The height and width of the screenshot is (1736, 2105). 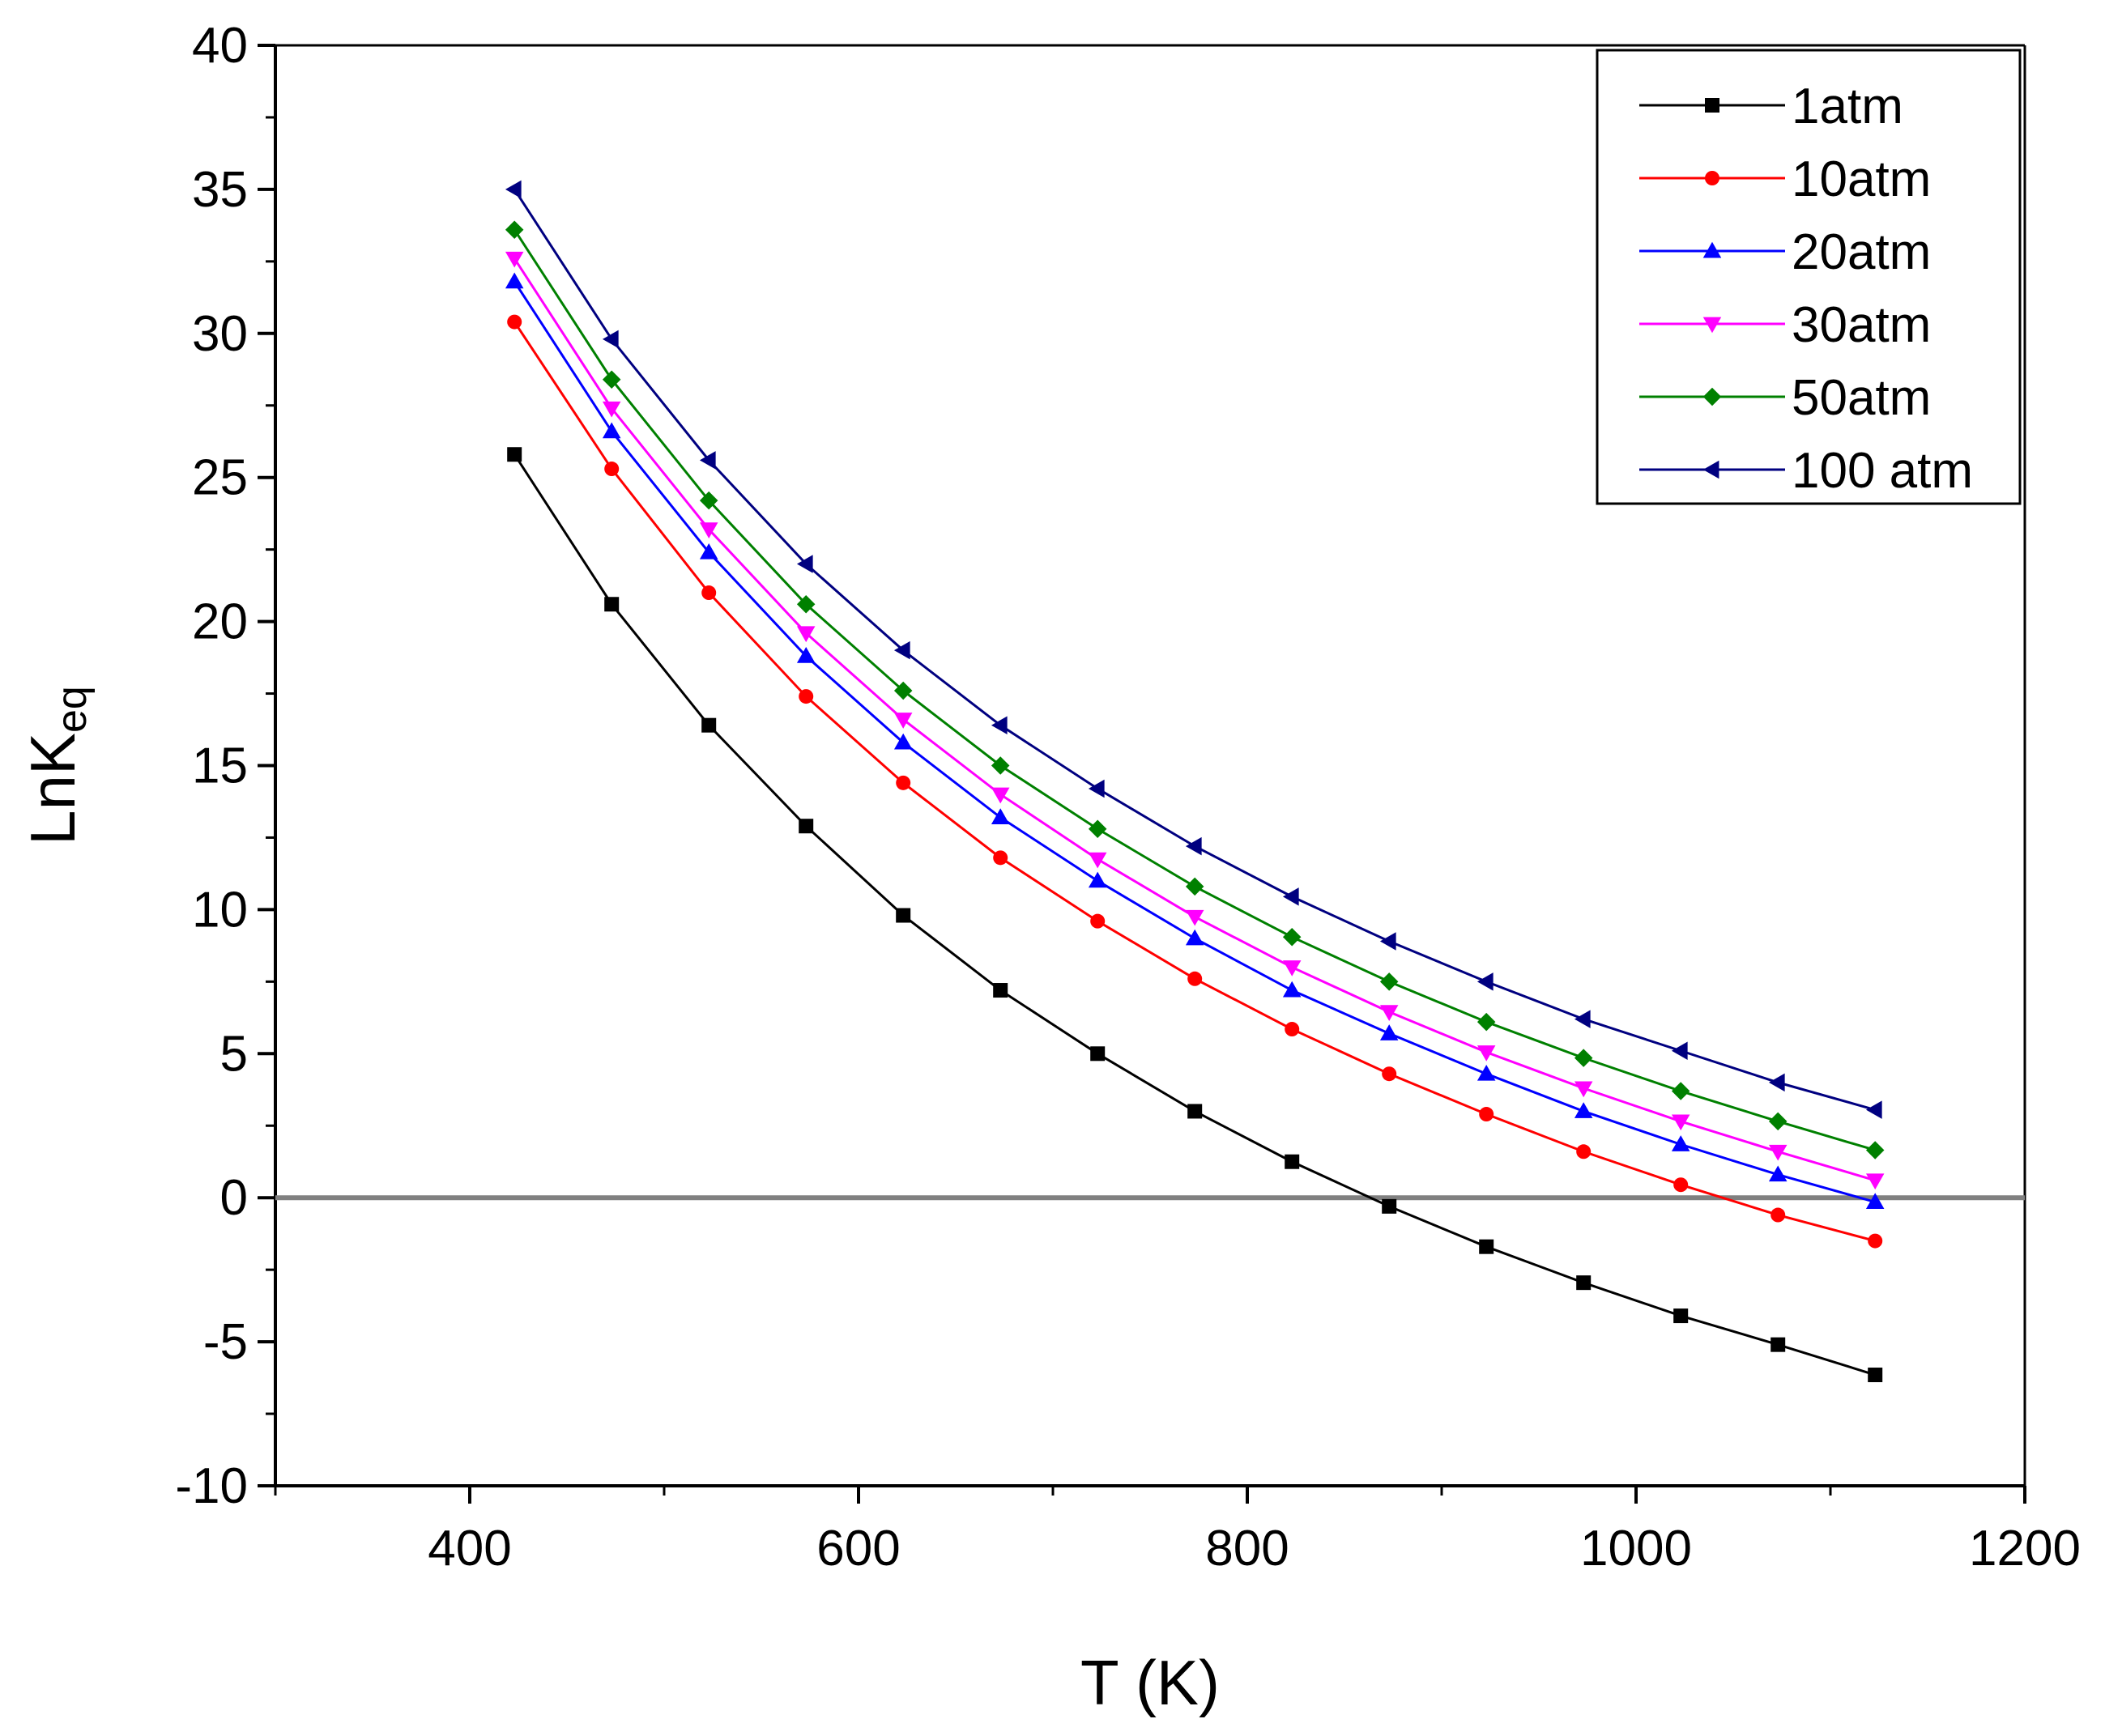 What do you see at coordinates (1785, 179) in the screenshot?
I see `legend-item: 10atm` at bounding box center [1785, 179].